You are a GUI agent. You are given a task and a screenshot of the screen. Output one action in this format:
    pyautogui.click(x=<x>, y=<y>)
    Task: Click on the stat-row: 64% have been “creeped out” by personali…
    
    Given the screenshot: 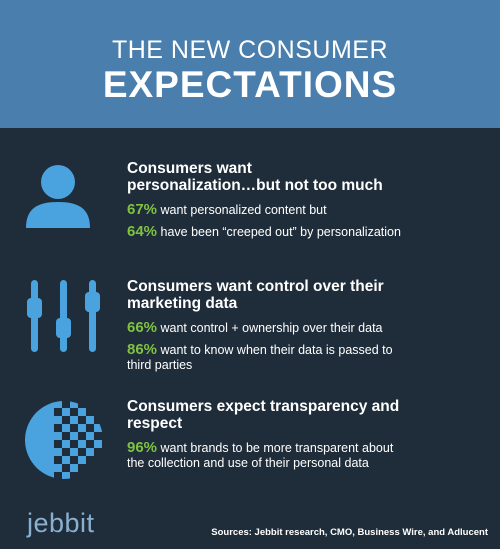 What is the action you would take?
    pyautogui.click(x=307, y=232)
    